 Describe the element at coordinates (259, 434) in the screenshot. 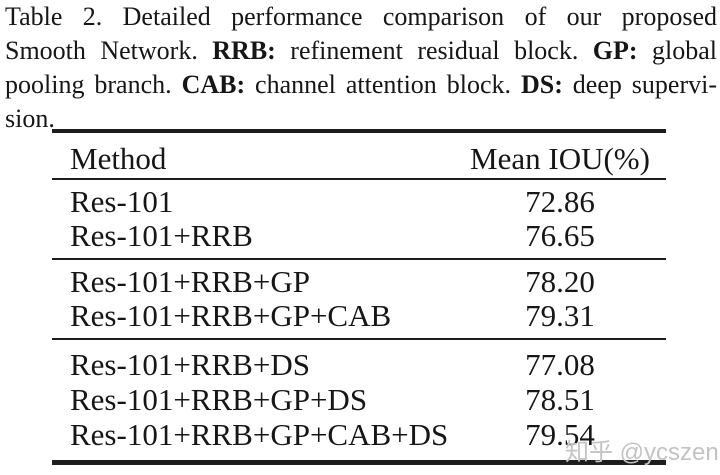

I see `method-cell: Res-101+RRB+GP+CAB+DS` at that location.